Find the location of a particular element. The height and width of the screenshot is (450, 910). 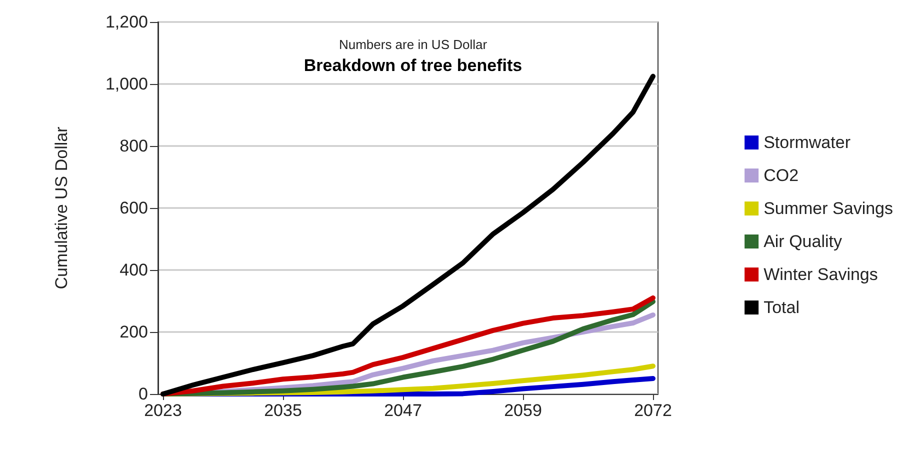

y-tick-label: 400 is located at coordinates (134, 270).